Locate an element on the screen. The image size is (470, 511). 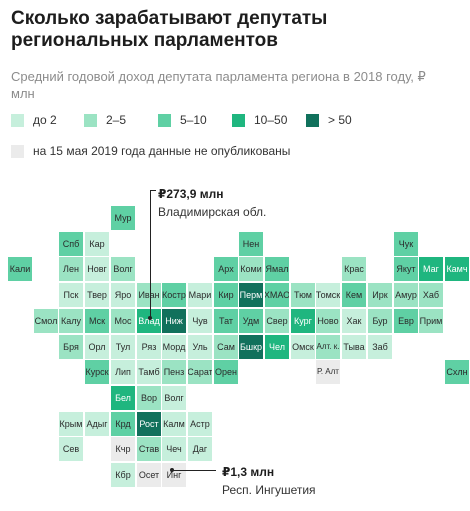
region-tile: Крым is located at coordinates (71, 424).